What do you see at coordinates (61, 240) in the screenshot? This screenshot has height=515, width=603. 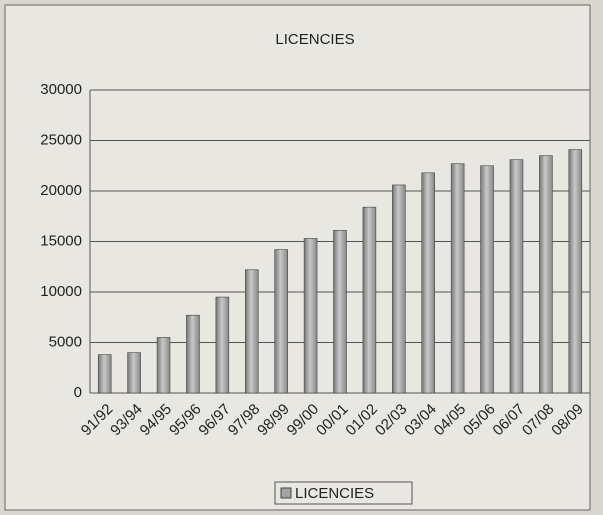 I see `y-tick-label: 15000` at bounding box center [61, 240].